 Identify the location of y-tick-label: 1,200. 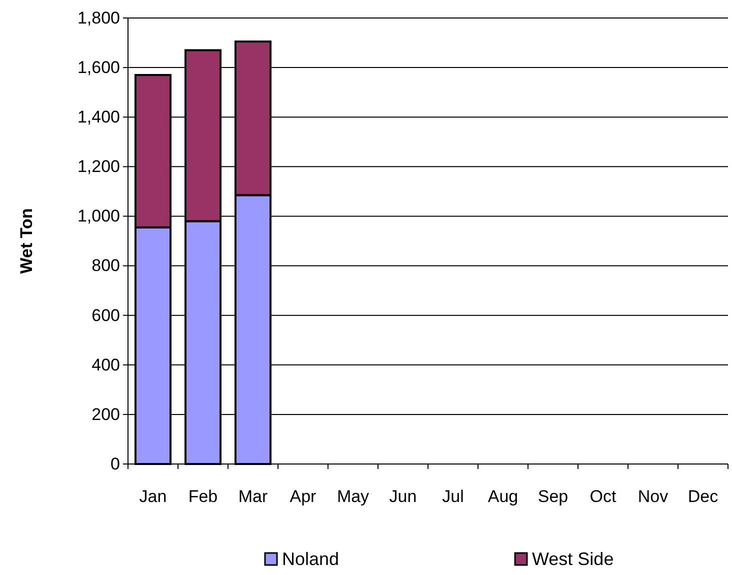
(98, 166).